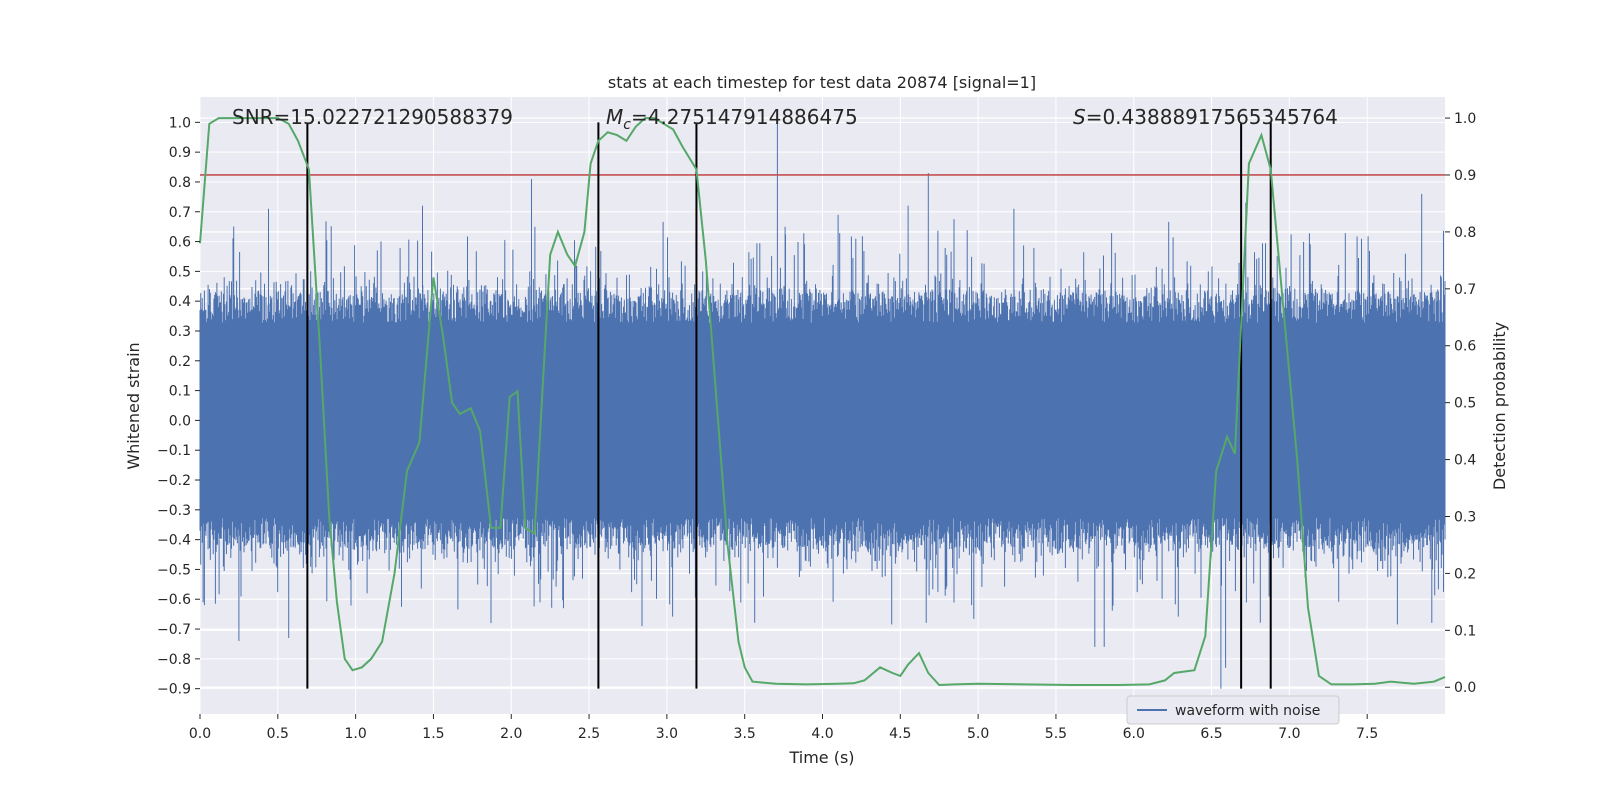 This screenshot has height=800, width=1600. What do you see at coordinates (1465, 517) in the screenshot?
I see `yr-tick-label-7: 0.3` at bounding box center [1465, 517].